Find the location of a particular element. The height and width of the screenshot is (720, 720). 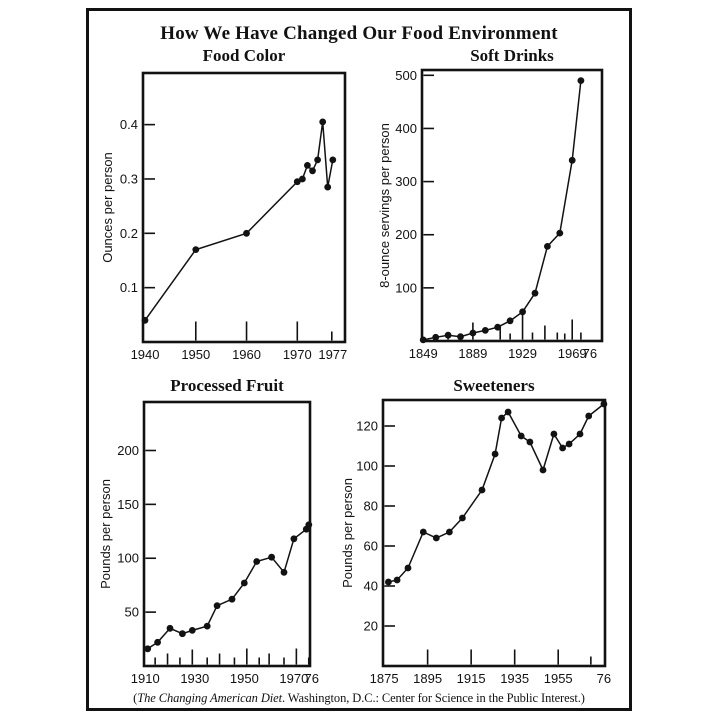

y-axis-label: 8-ounce servings per person is located at coordinates (384, 205).